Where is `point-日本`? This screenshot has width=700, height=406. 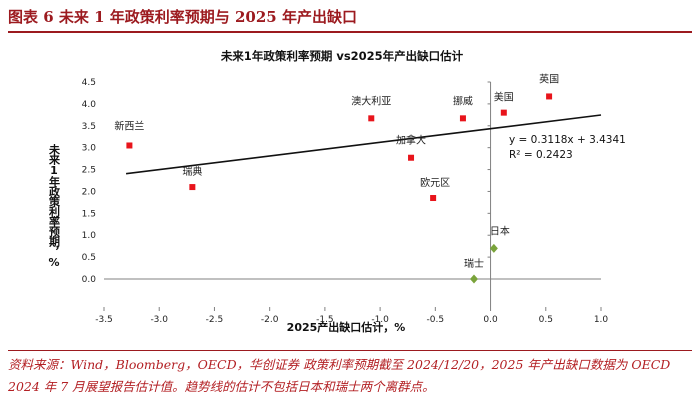 point-日本 is located at coordinates (493, 248).